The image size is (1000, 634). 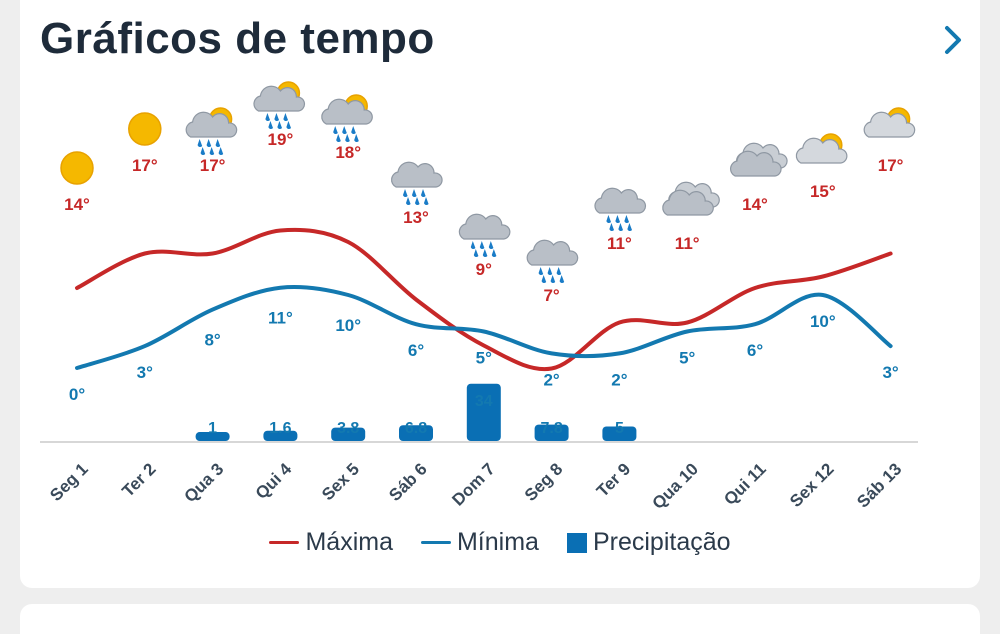 I want to click on x-tick-label: Qua 10, so click(x=675, y=486).